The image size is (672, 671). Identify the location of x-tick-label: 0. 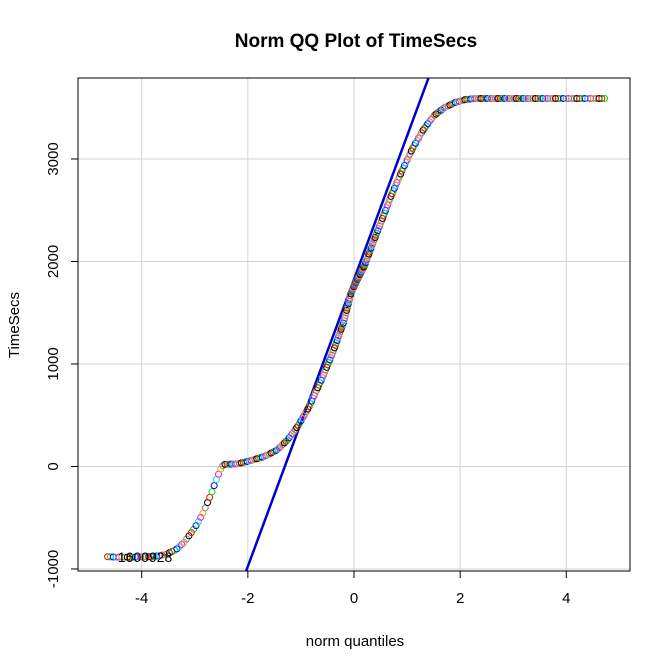
(354, 598).